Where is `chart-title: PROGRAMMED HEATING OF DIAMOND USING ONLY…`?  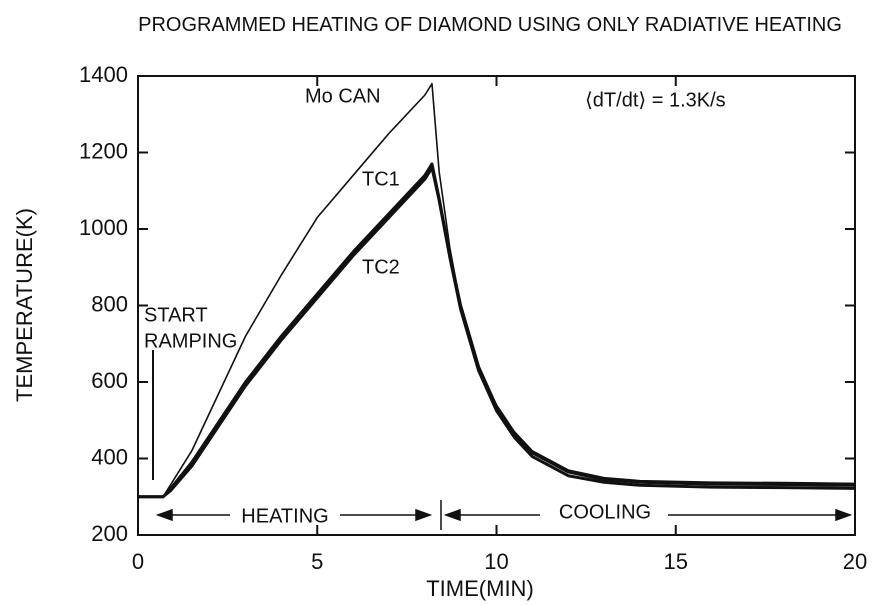
chart-title: PROGRAMMED HEATING OF DIAMOND USING ONLY… is located at coordinates (490, 25).